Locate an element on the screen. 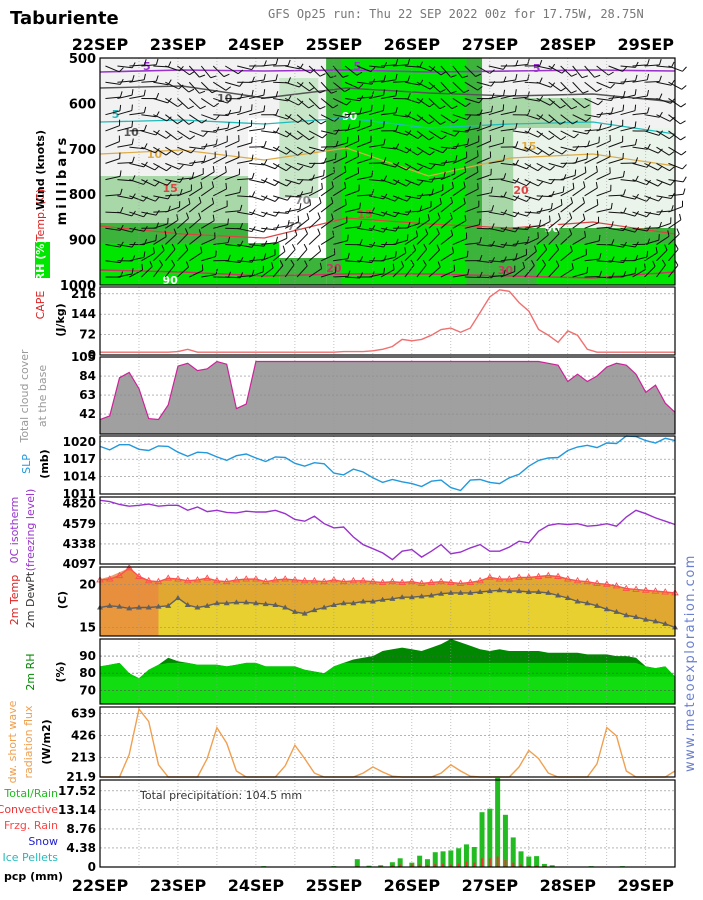  precip-bar is located at coordinates (451, 858).